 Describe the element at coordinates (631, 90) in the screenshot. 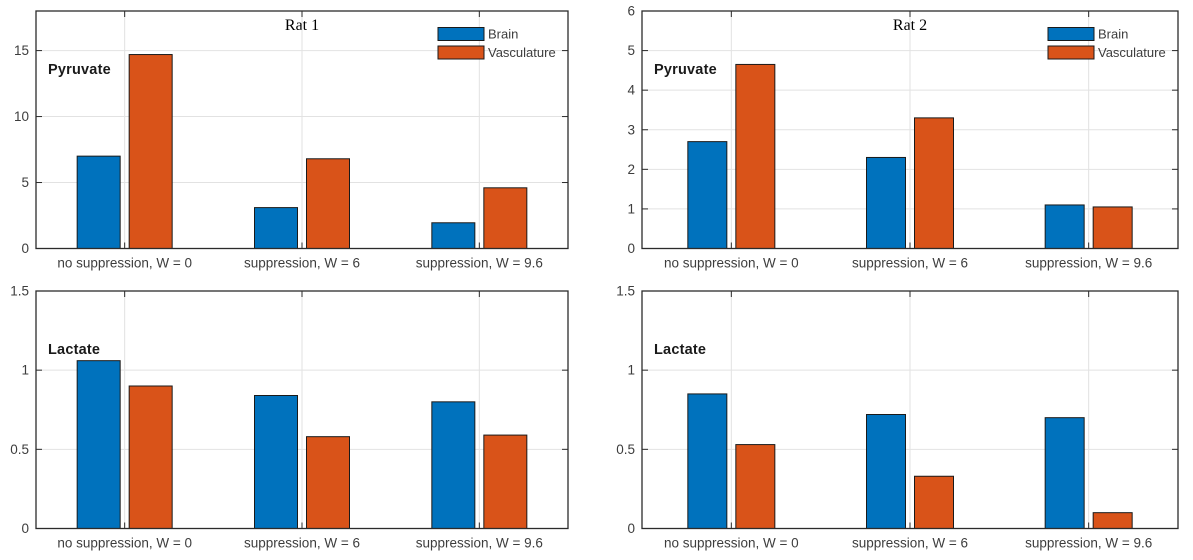

I see `ytick-label: 4` at that location.